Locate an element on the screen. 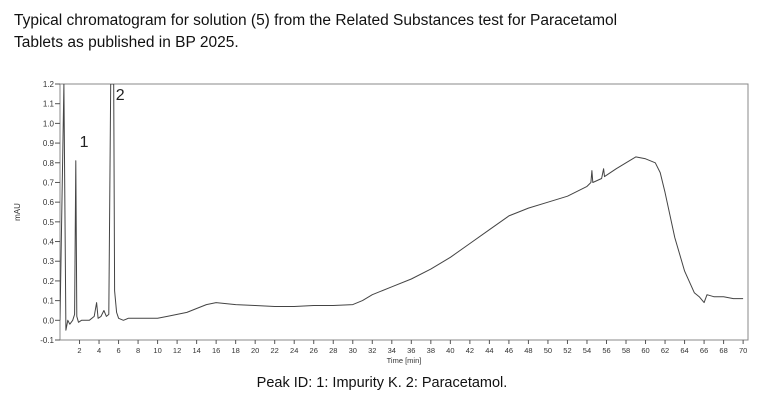  x-tick-label: 16 is located at coordinates (216, 350).